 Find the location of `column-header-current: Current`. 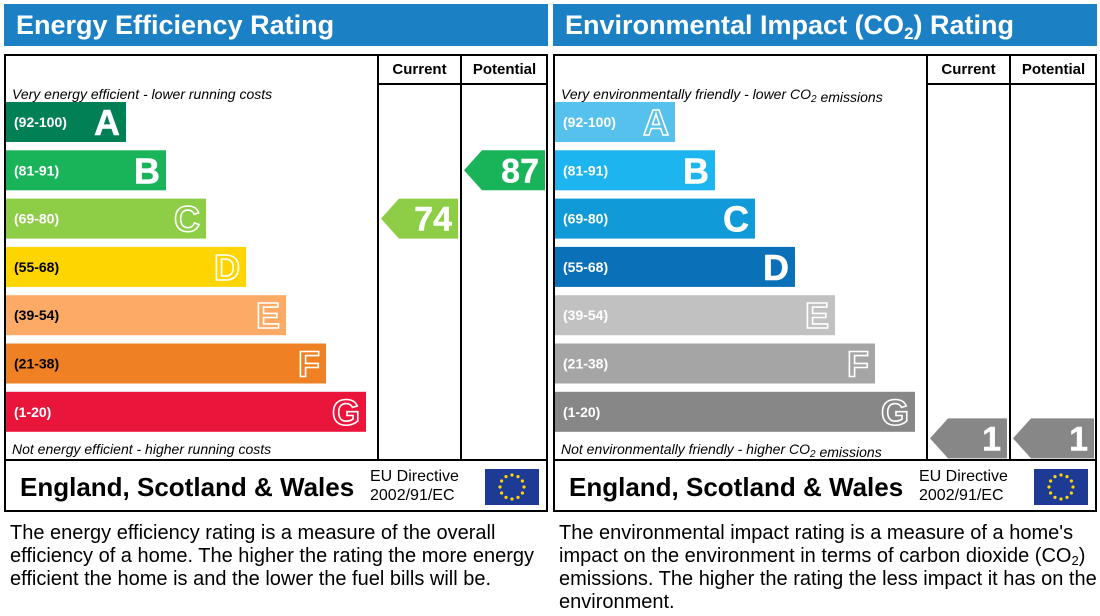

column-header-current: Current is located at coordinates (968, 69).